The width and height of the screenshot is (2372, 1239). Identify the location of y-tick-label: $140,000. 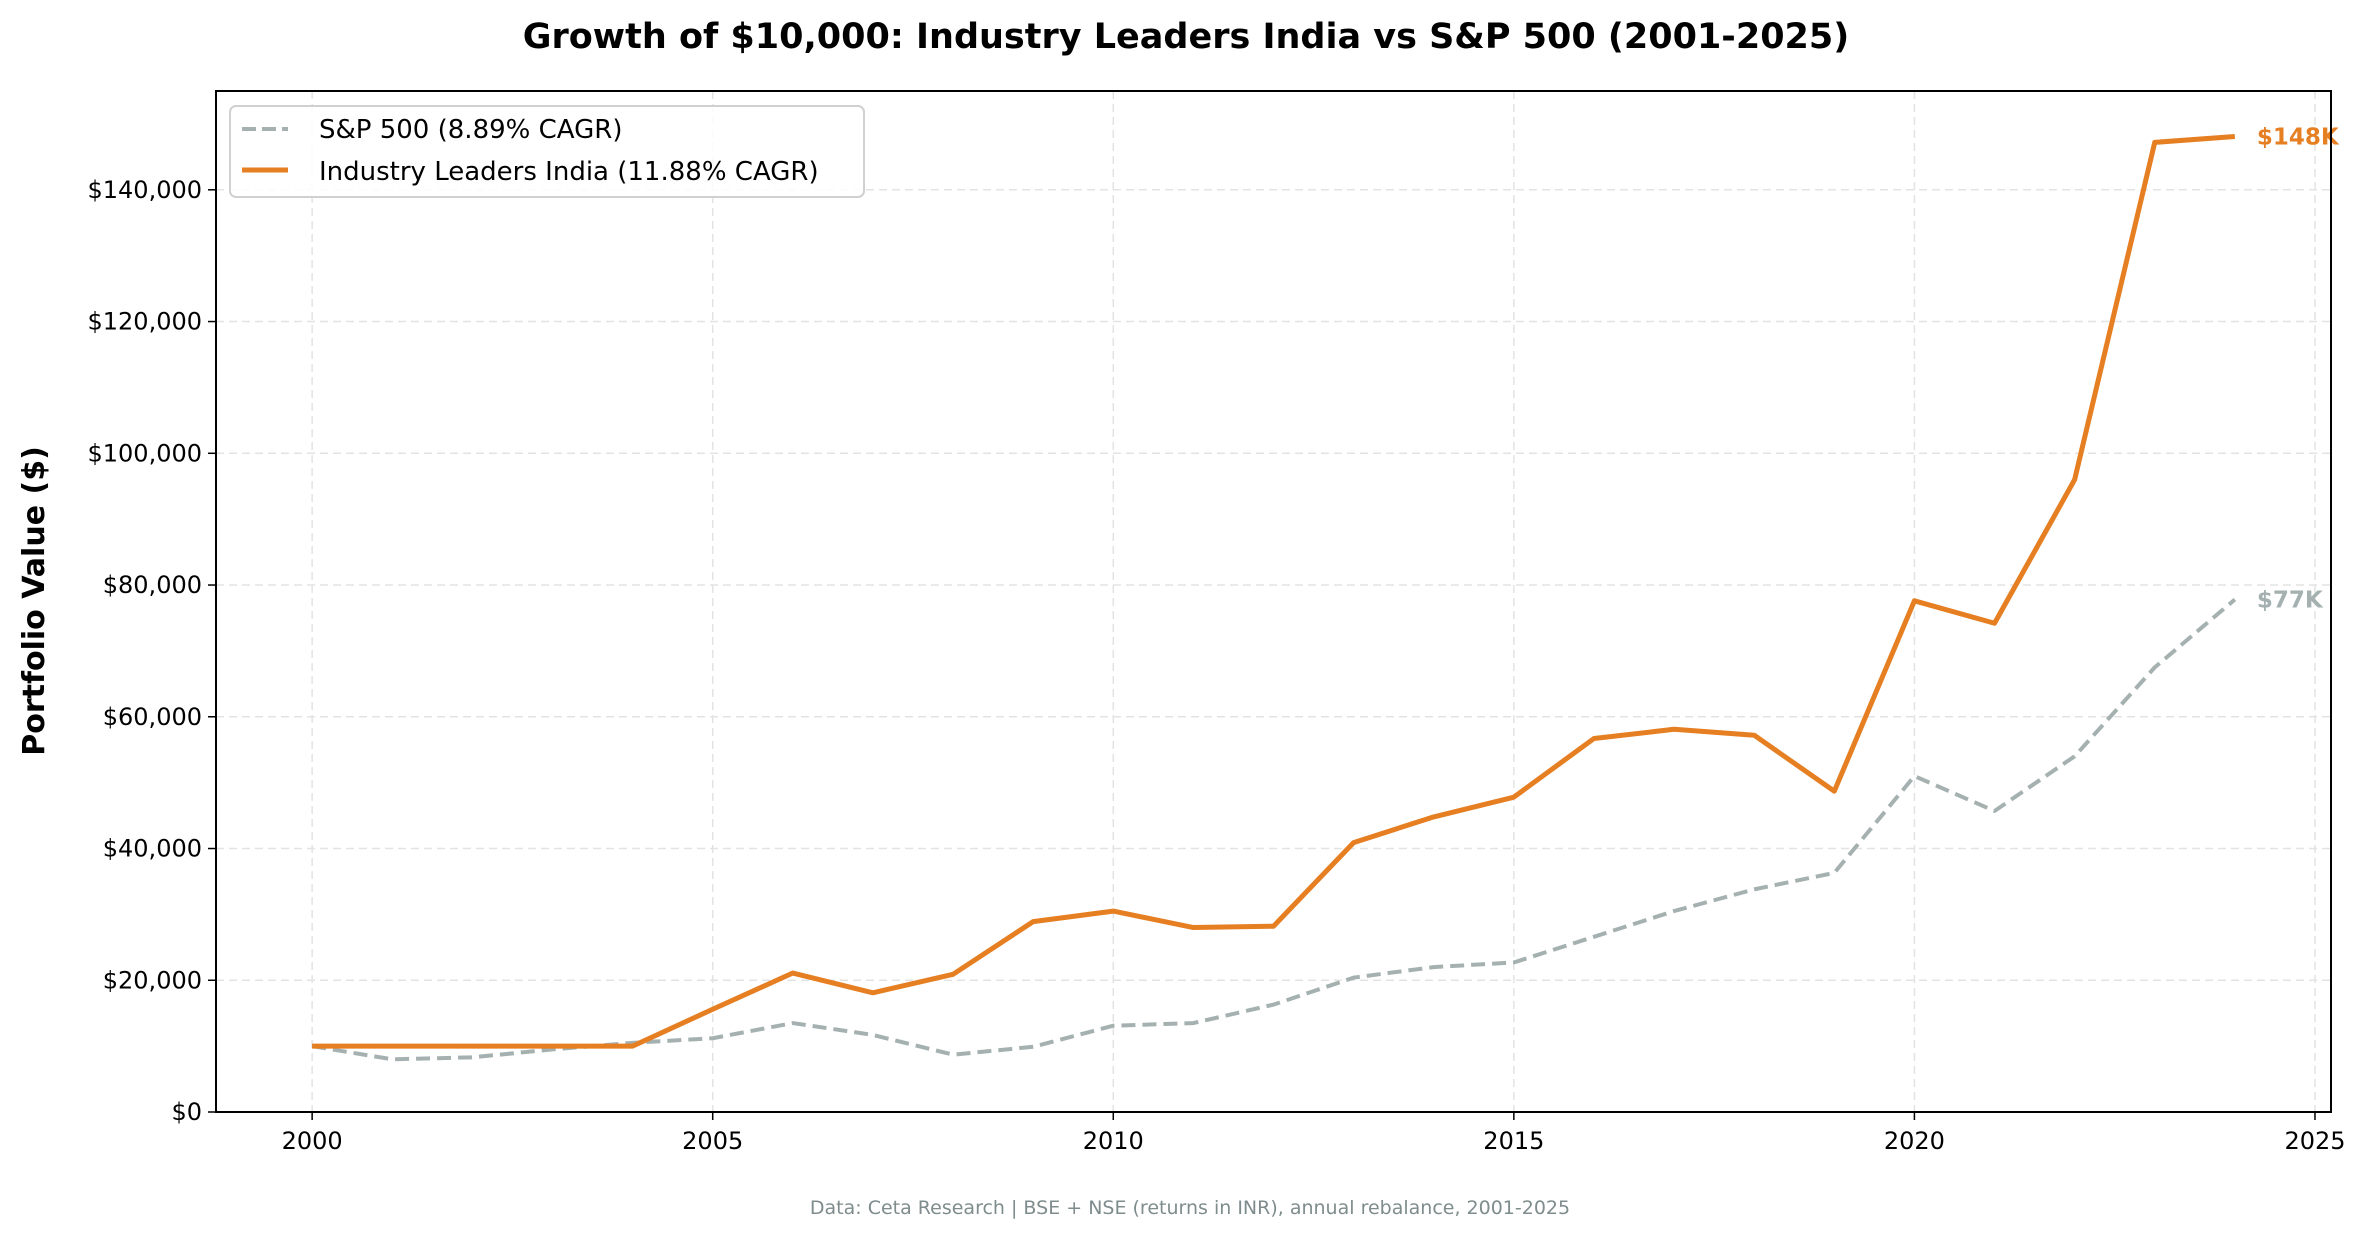
(144, 190).